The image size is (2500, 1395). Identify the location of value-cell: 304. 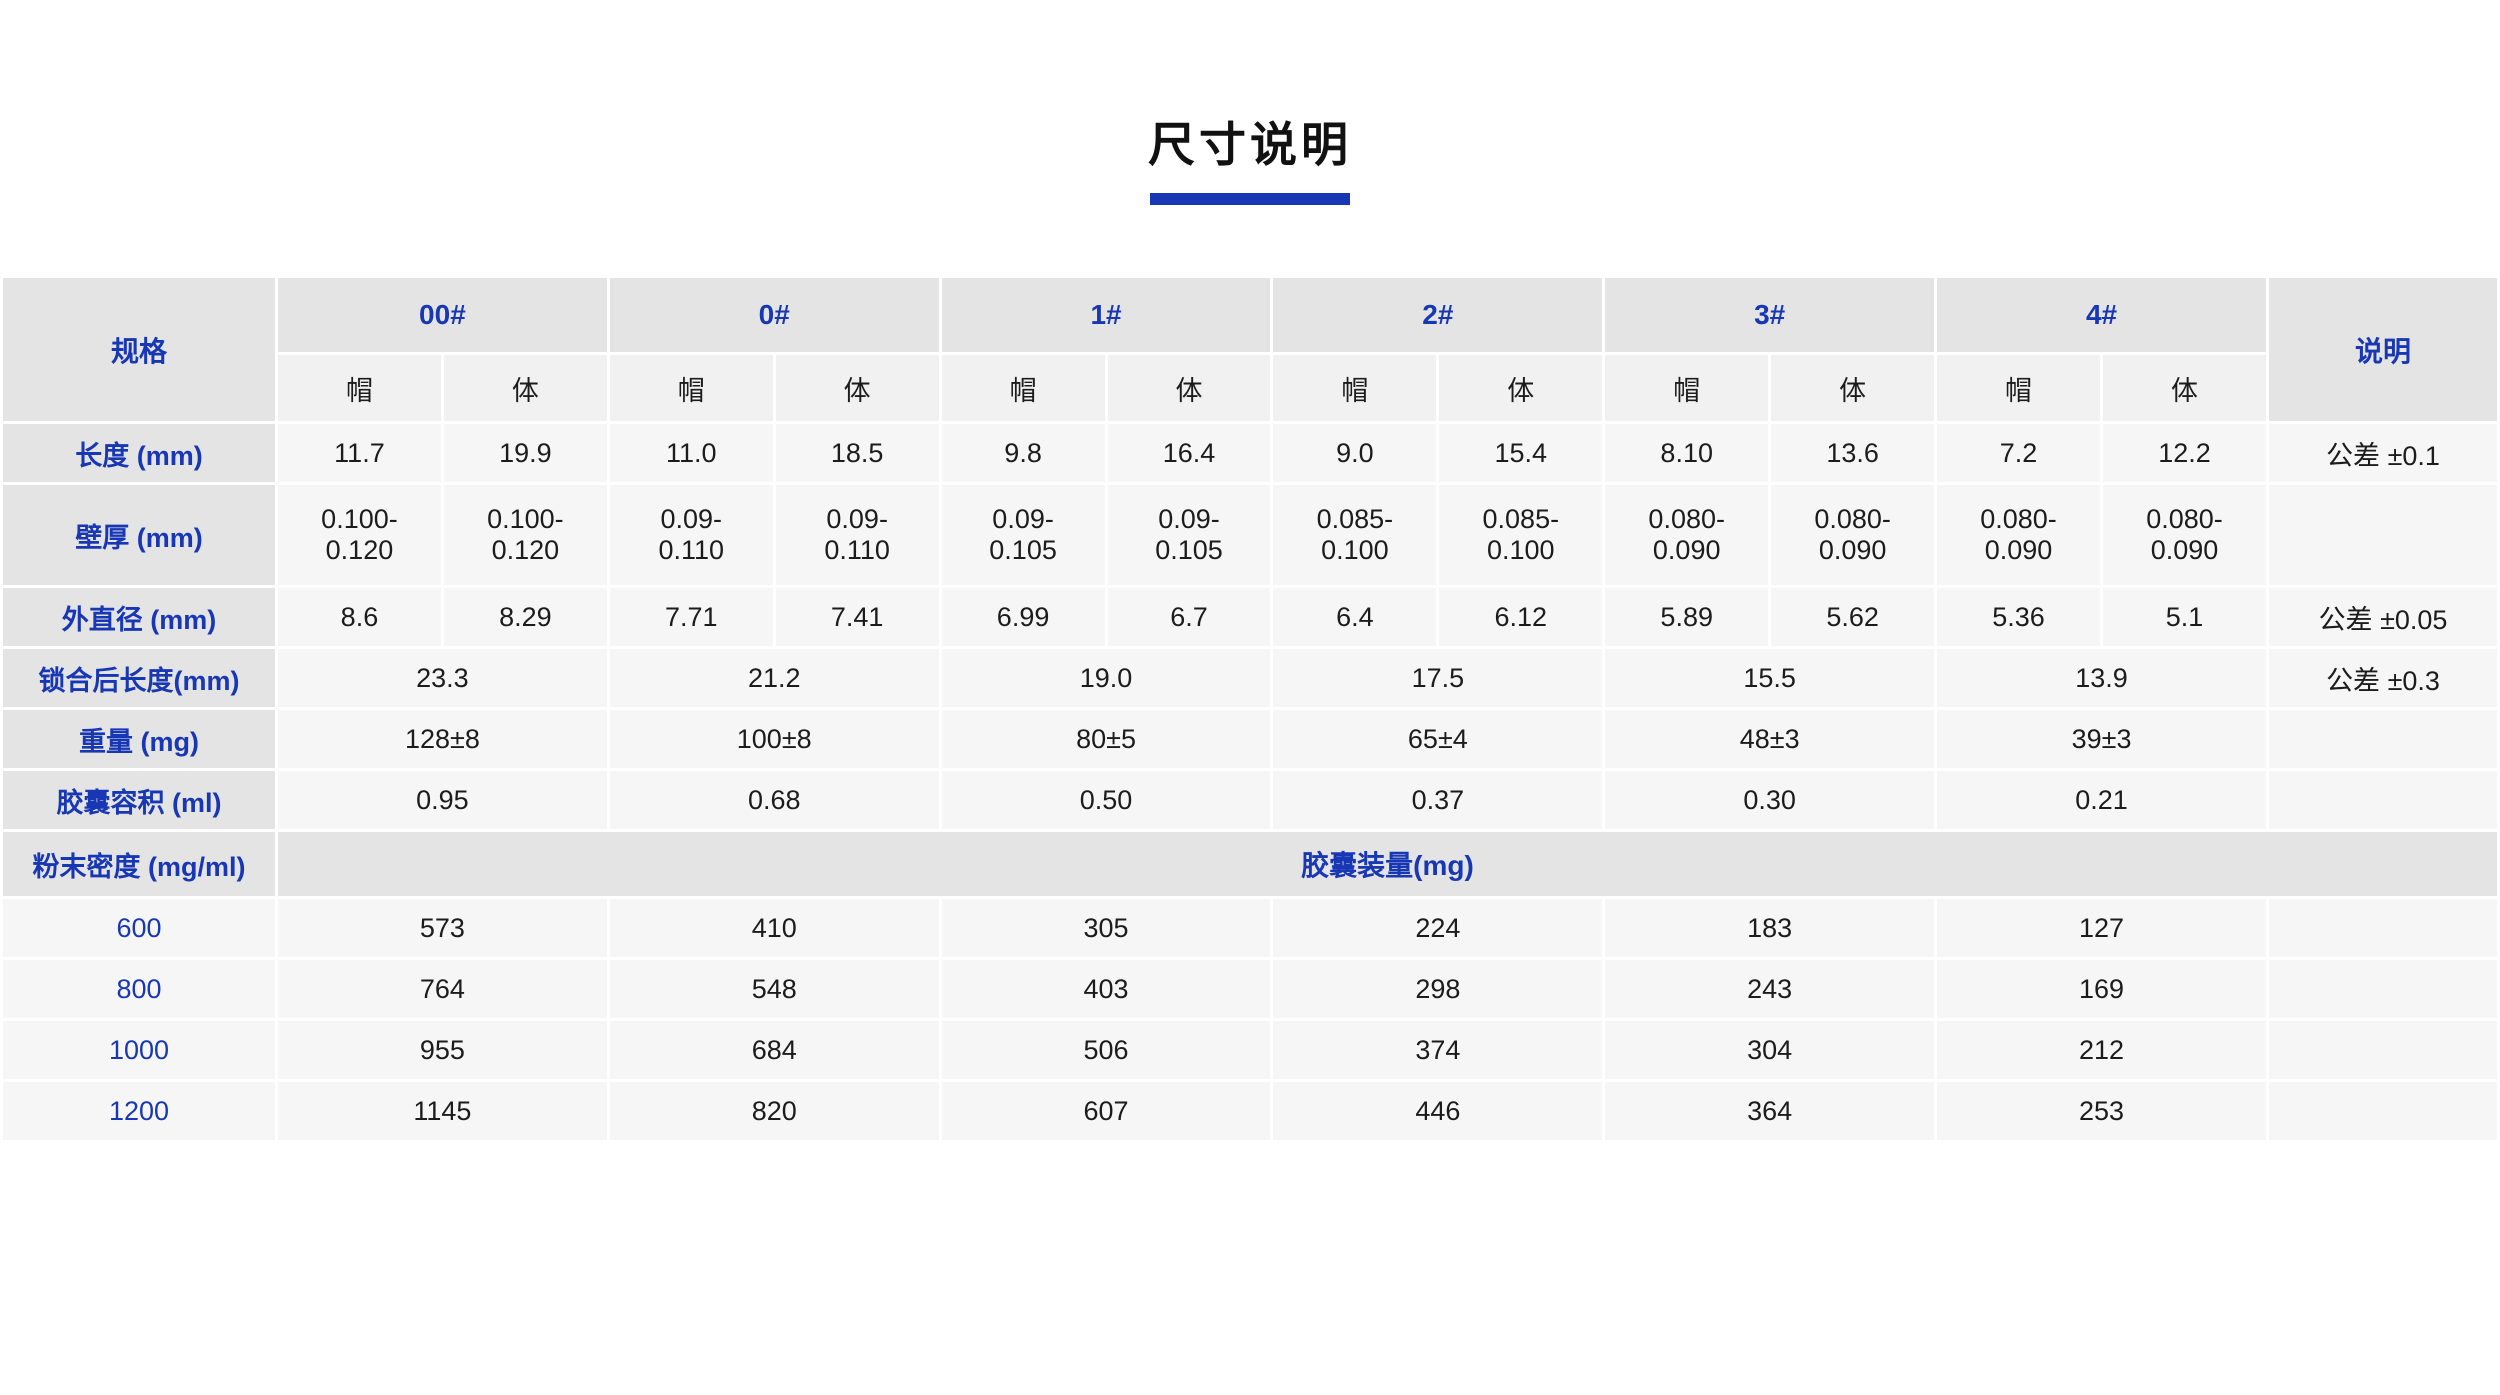
(1770, 1050).